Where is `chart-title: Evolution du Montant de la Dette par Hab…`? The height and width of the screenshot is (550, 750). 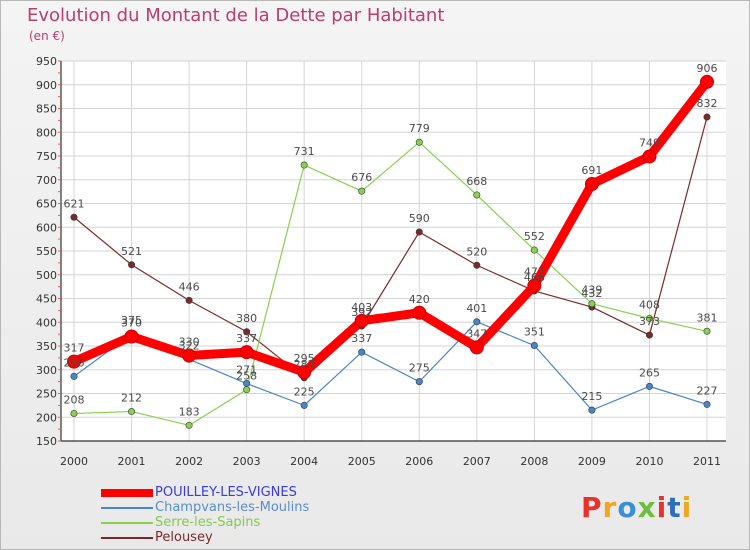 chart-title: Evolution du Montant de la Dette par Hab… is located at coordinates (236, 15).